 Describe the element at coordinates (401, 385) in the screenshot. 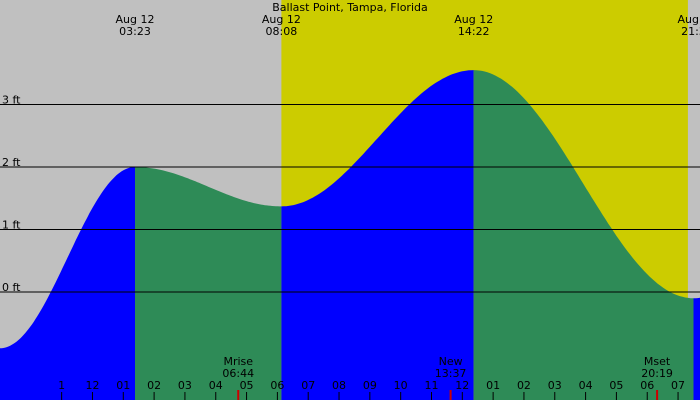

I see `hour-label-12: 10` at that location.